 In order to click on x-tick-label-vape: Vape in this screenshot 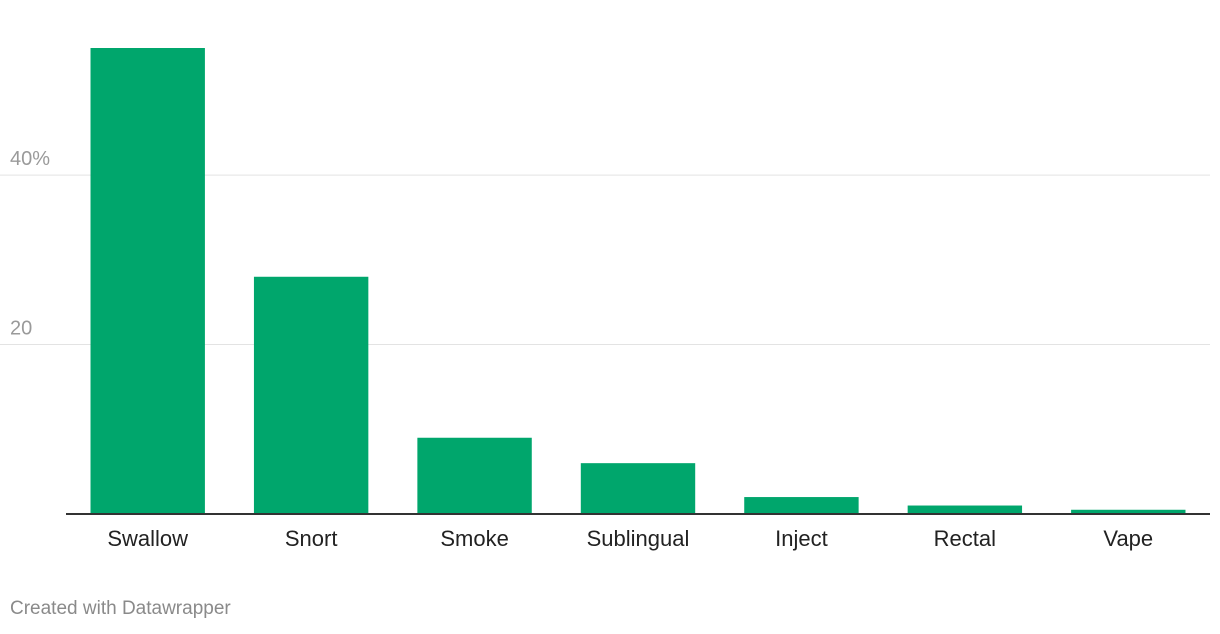, I will do `click(1128, 538)`.